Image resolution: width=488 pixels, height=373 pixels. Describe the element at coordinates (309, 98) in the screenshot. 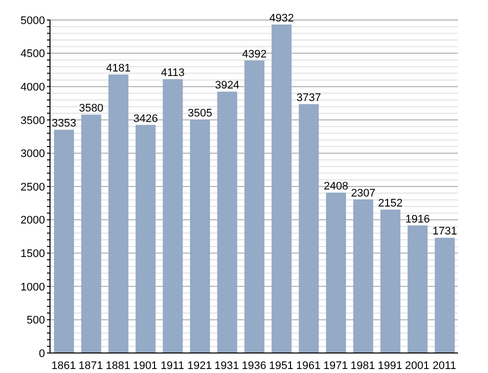

I see `data-label: 3737` at that location.